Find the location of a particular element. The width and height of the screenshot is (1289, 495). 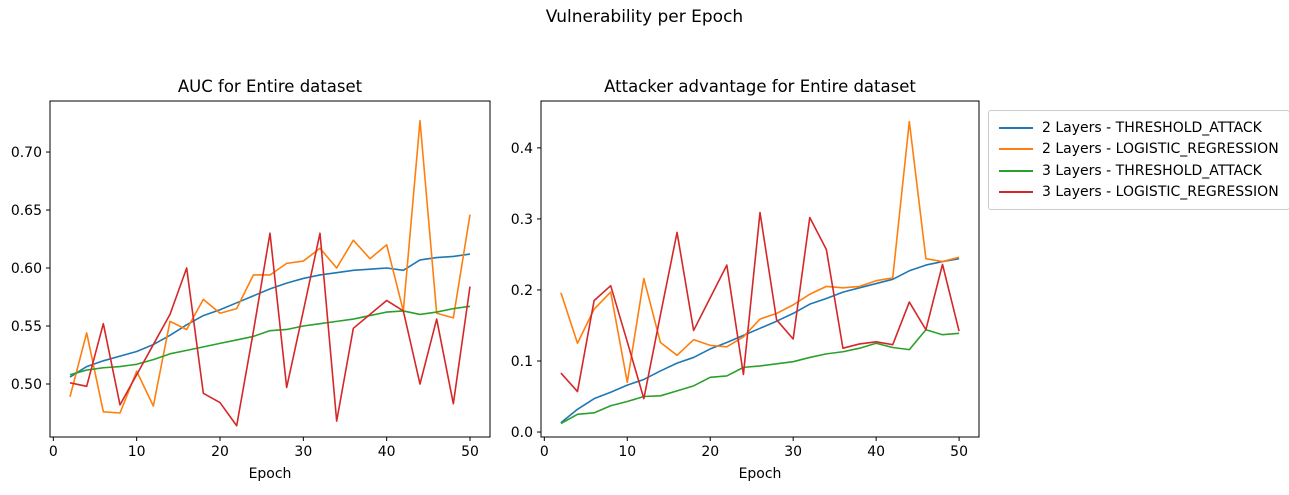

y-tick-label: 0.65 is located at coordinates (26, 211).